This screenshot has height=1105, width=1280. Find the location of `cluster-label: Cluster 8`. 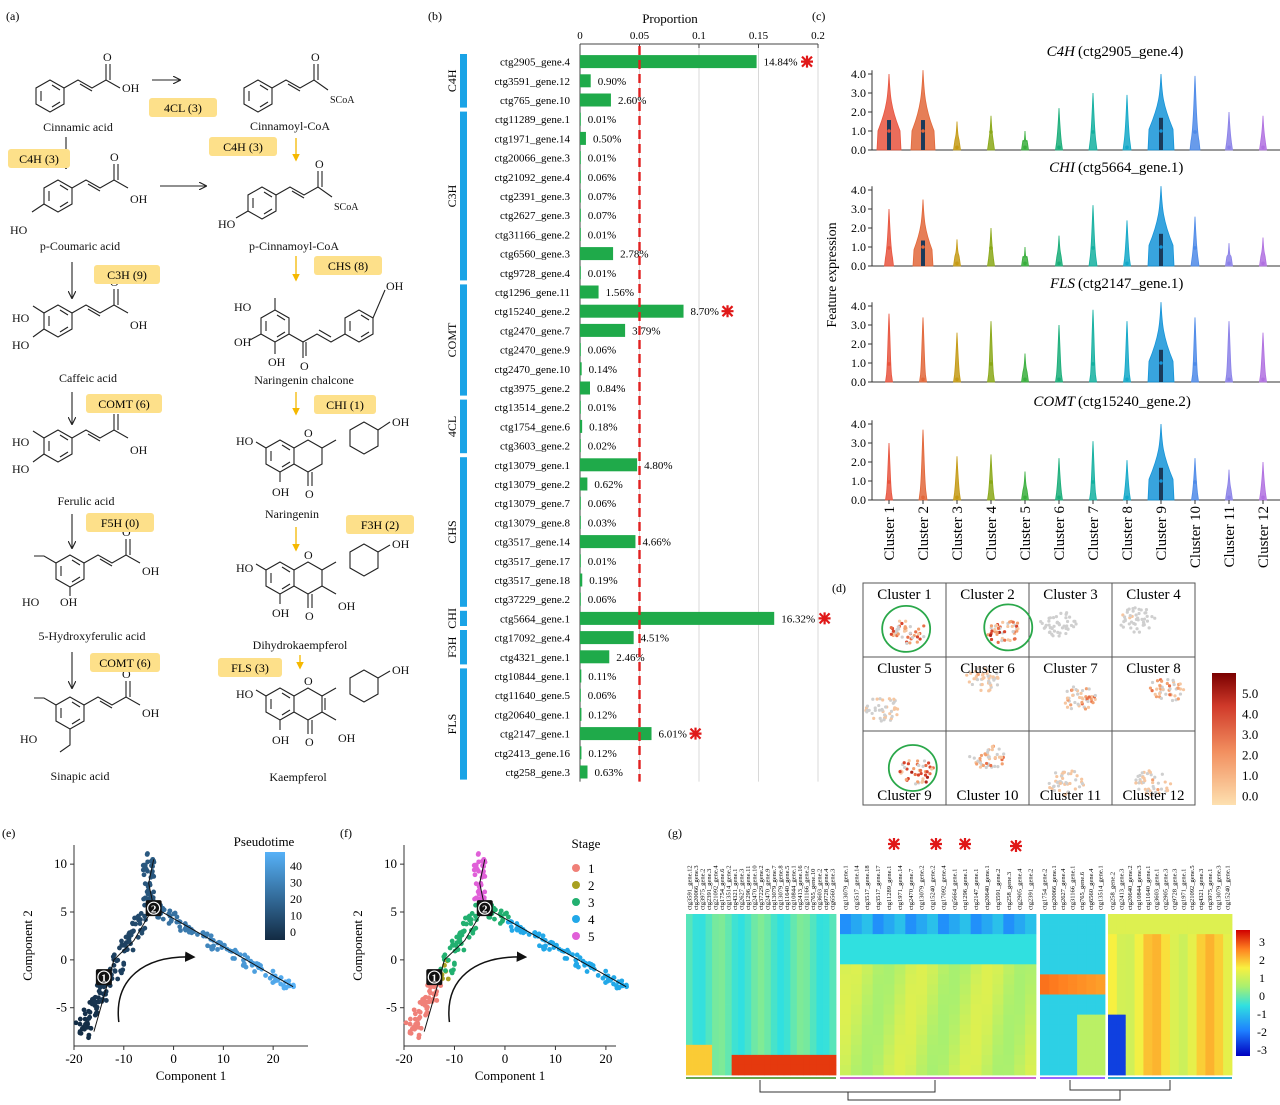

cluster-label: Cluster 8 is located at coordinates (1153, 669).